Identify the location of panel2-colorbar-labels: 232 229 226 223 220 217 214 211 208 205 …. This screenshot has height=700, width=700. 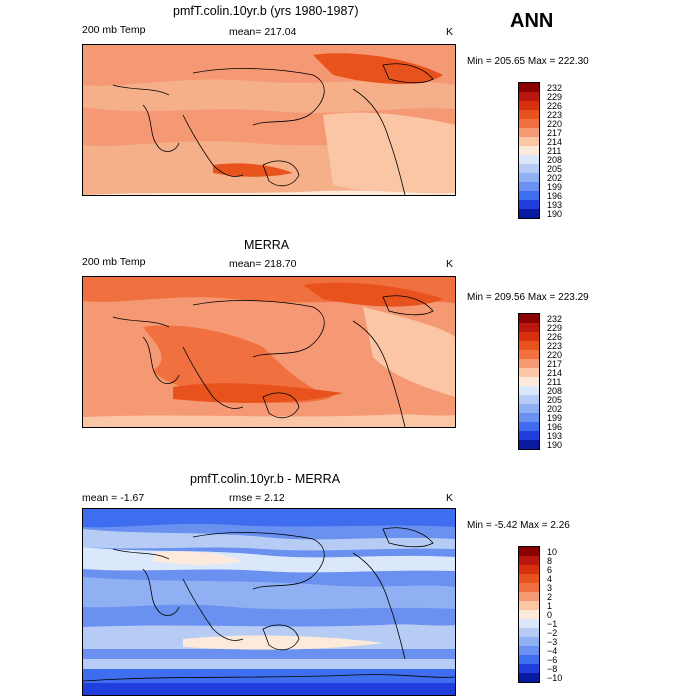
(554, 382).